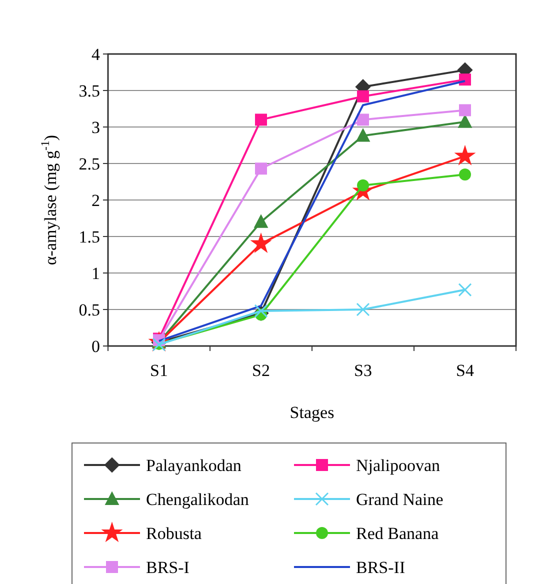  I want to click on y-tick-label: 2, so click(96, 200).